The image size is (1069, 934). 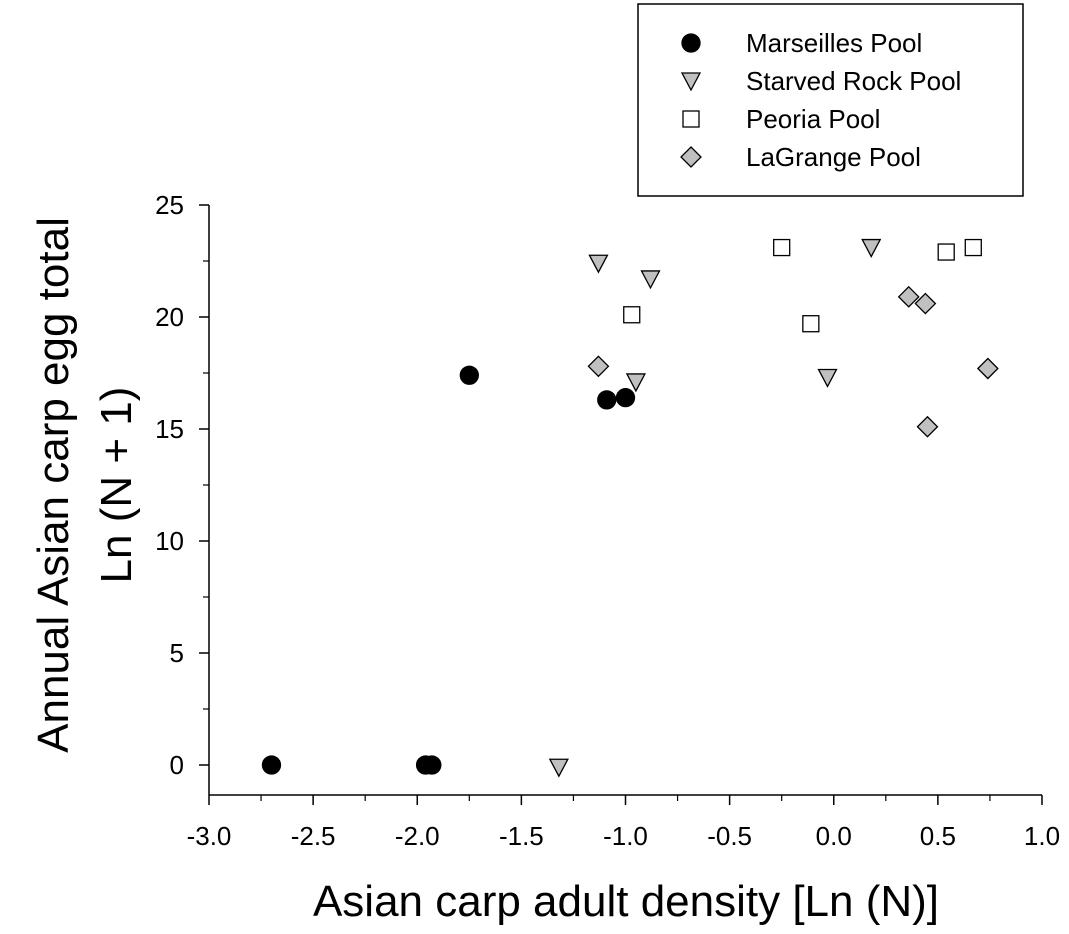 What do you see at coordinates (313, 836) in the screenshot?
I see `x-tick-label: -2.5` at bounding box center [313, 836].